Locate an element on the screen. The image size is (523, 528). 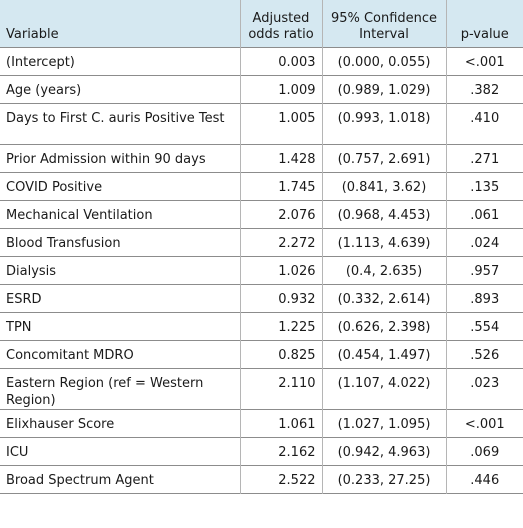
cell-p-value: .135 is located at coordinates (485, 187).